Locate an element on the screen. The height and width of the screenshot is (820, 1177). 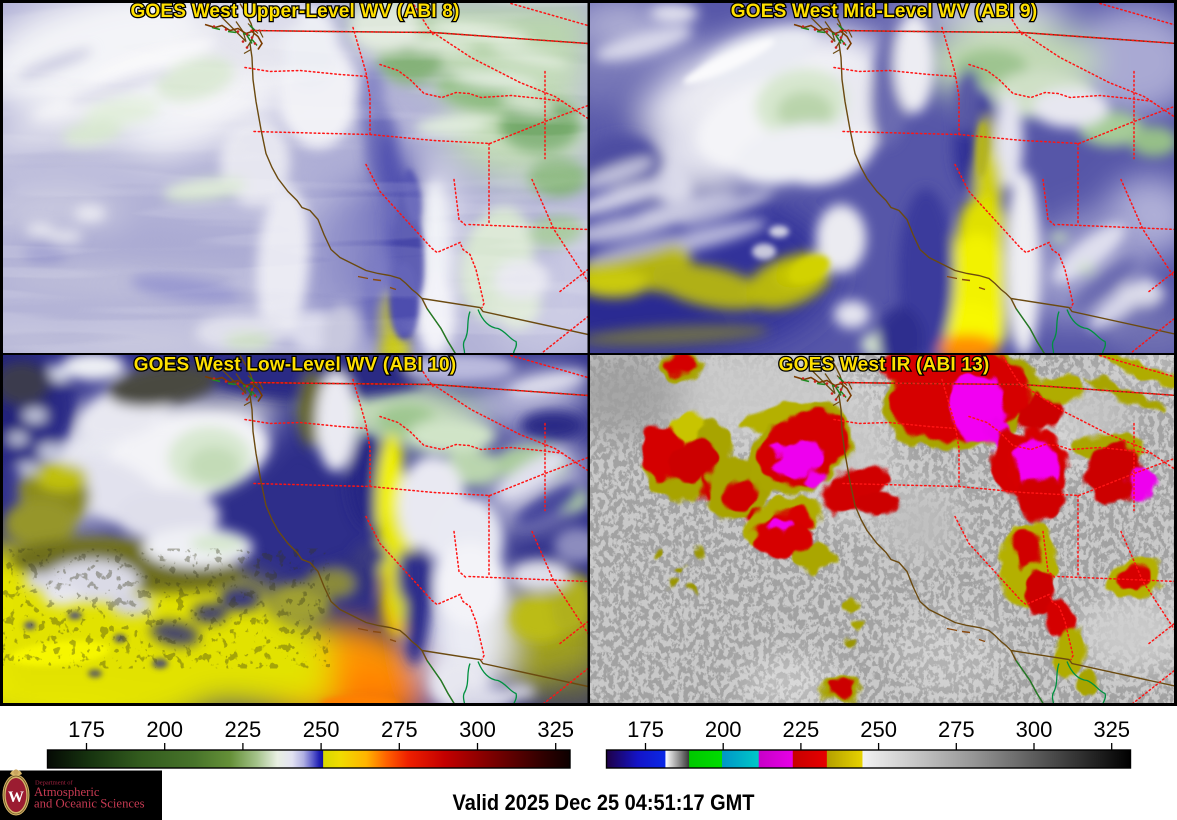
svg-text: GOES West Mid-Level WV (ABI 9) is located at coordinates (884, 11).